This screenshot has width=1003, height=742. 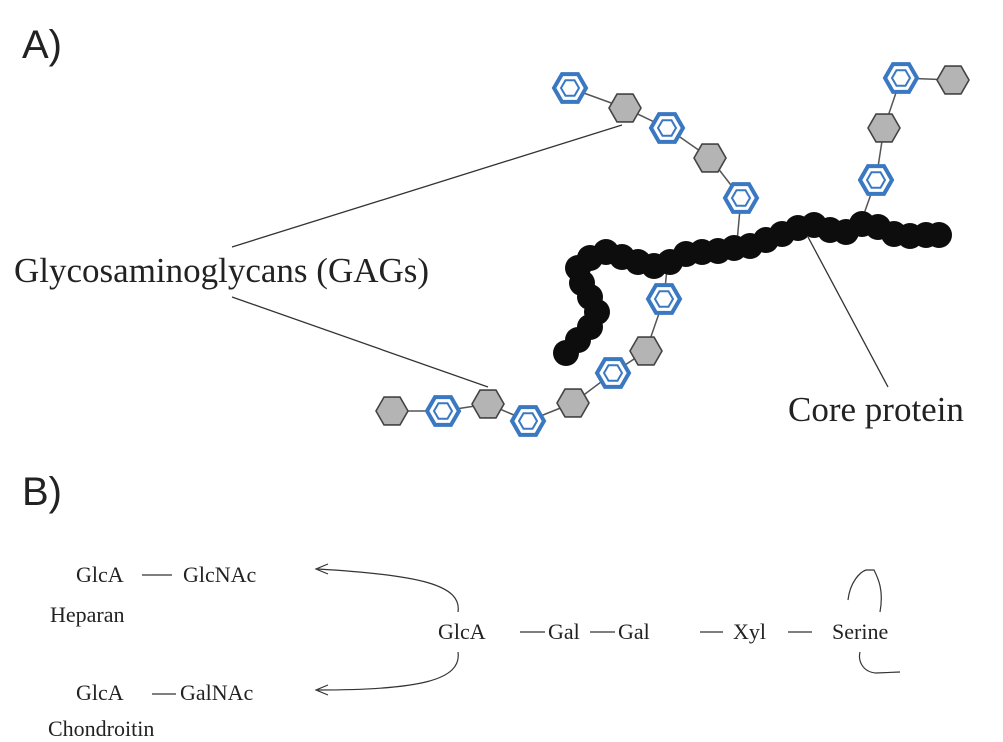 What do you see at coordinates (860, 631) in the screenshot?
I see `linker-serine: Serine` at bounding box center [860, 631].